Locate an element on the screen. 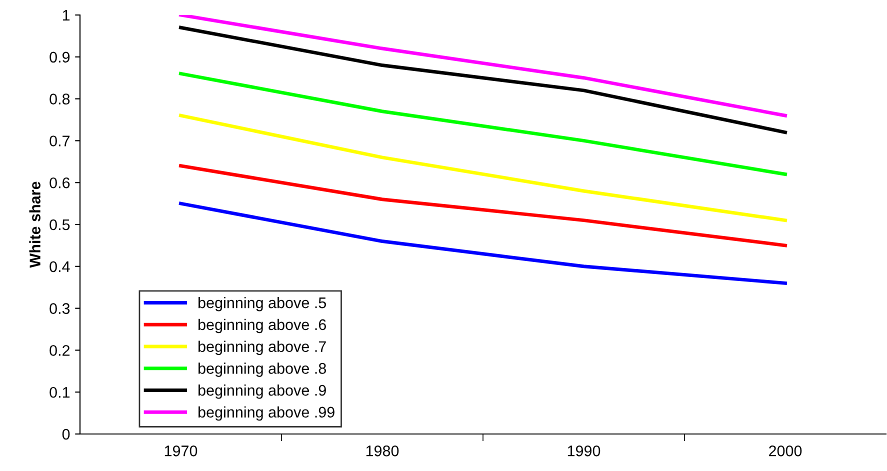 Image resolution: width=887 pixels, height=471 pixels. y-tick-label: 0.1 is located at coordinates (60, 392).